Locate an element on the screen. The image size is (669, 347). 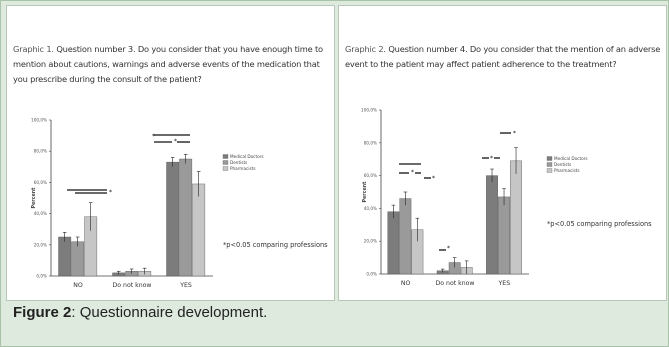
chart1-legend-label: Dentists is located at coordinates (238, 162).